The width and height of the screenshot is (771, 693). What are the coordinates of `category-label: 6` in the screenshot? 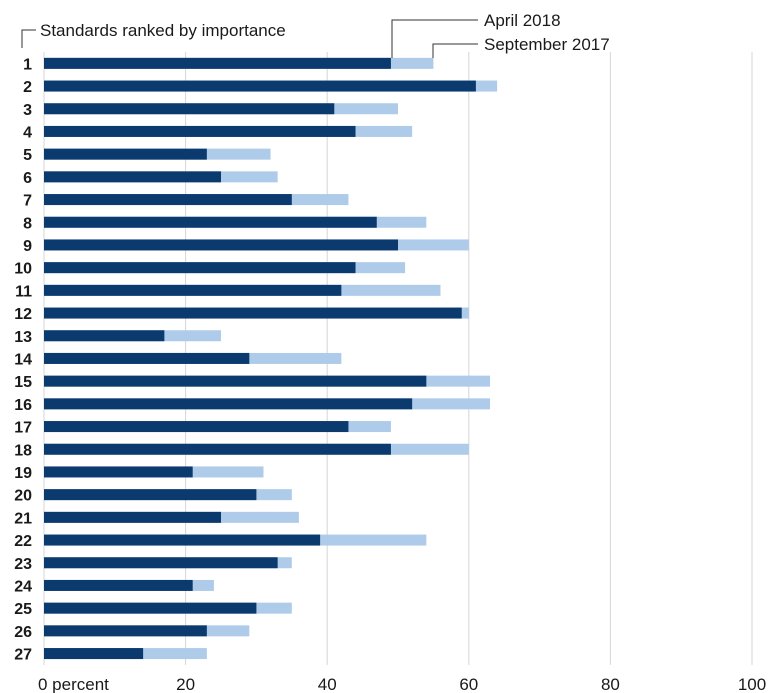 It's located at (27, 178).